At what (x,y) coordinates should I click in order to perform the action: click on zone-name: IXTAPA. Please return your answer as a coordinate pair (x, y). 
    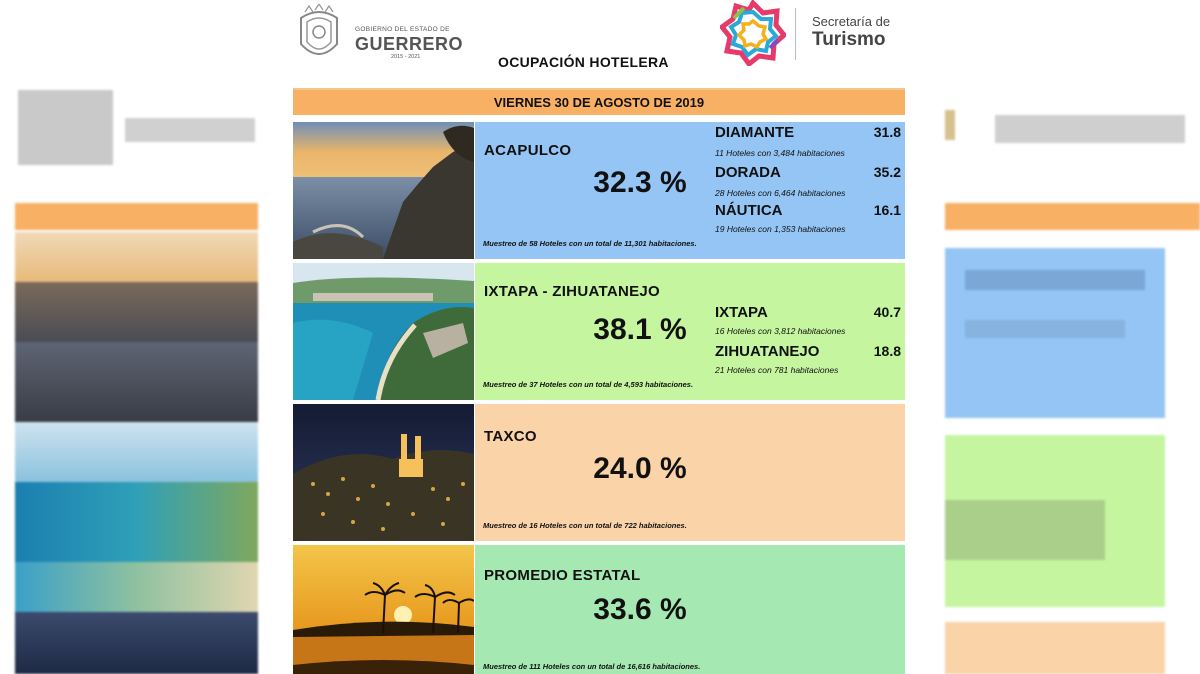
    Looking at the image, I should click on (741, 312).